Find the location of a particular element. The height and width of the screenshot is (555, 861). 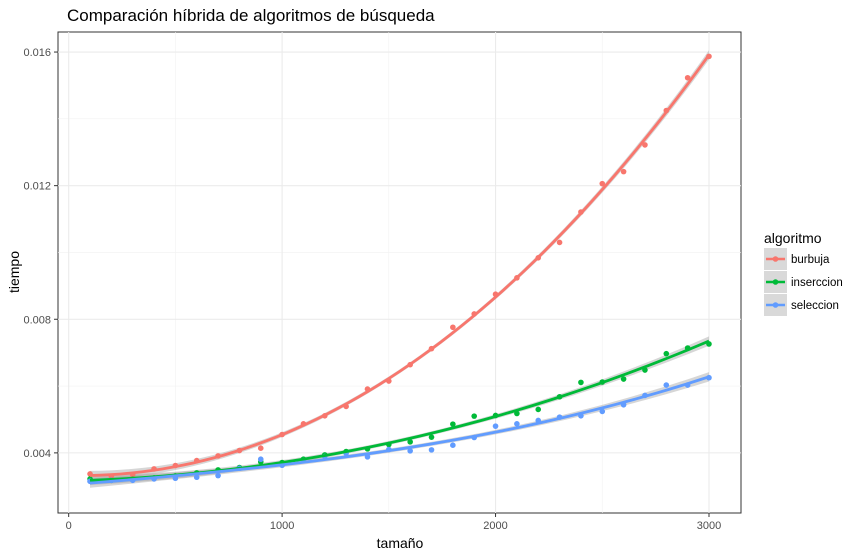

legend-point-inserccion is located at coordinates (775, 282).